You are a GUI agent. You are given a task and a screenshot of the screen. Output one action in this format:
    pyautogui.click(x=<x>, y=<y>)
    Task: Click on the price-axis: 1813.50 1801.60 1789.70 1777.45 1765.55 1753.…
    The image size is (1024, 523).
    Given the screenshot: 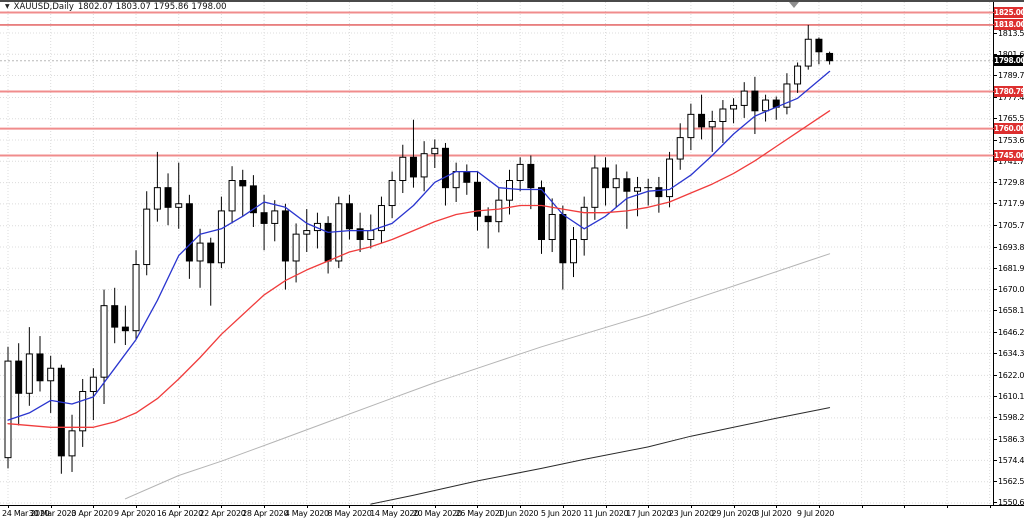 What is the action you would take?
    pyautogui.click(x=1008, y=253)
    